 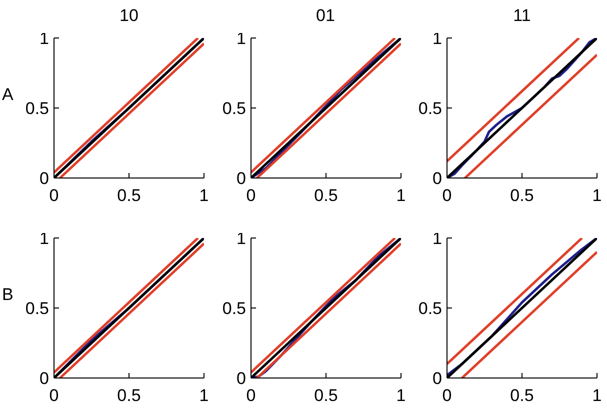 What do you see at coordinates (522, 16) in the screenshot?
I see `chart-title: 11` at bounding box center [522, 16].